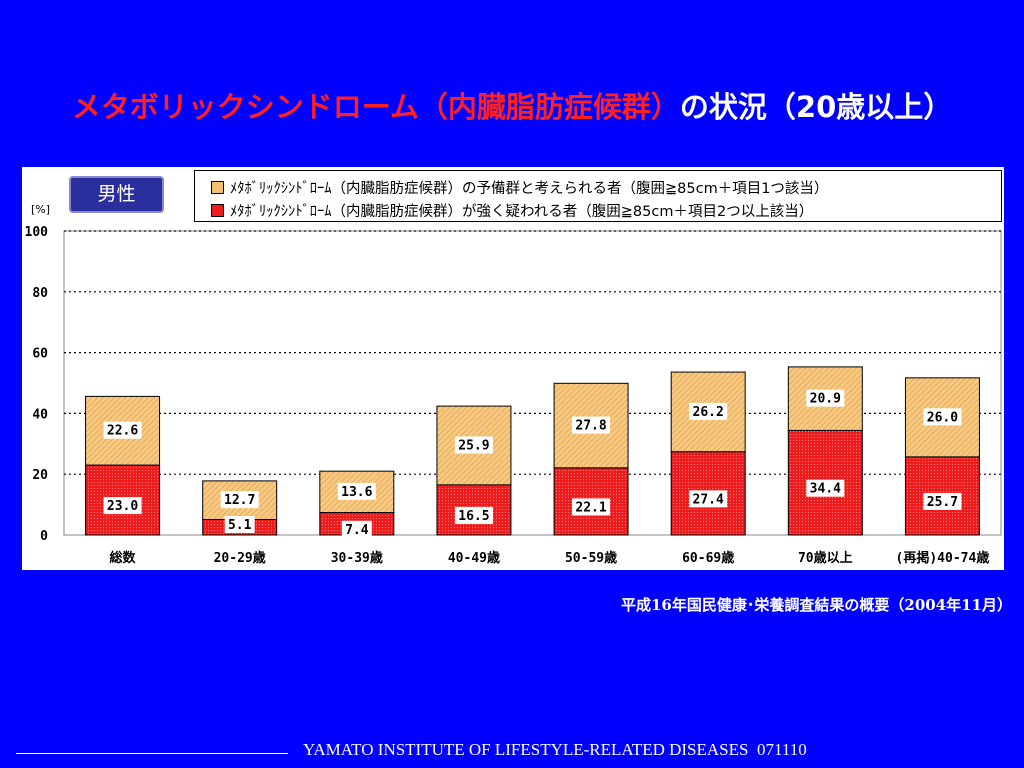  What do you see at coordinates (357, 558) in the screenshot?
I see `x-tick-label: 30-39歳` at bounding box center [357, 558].